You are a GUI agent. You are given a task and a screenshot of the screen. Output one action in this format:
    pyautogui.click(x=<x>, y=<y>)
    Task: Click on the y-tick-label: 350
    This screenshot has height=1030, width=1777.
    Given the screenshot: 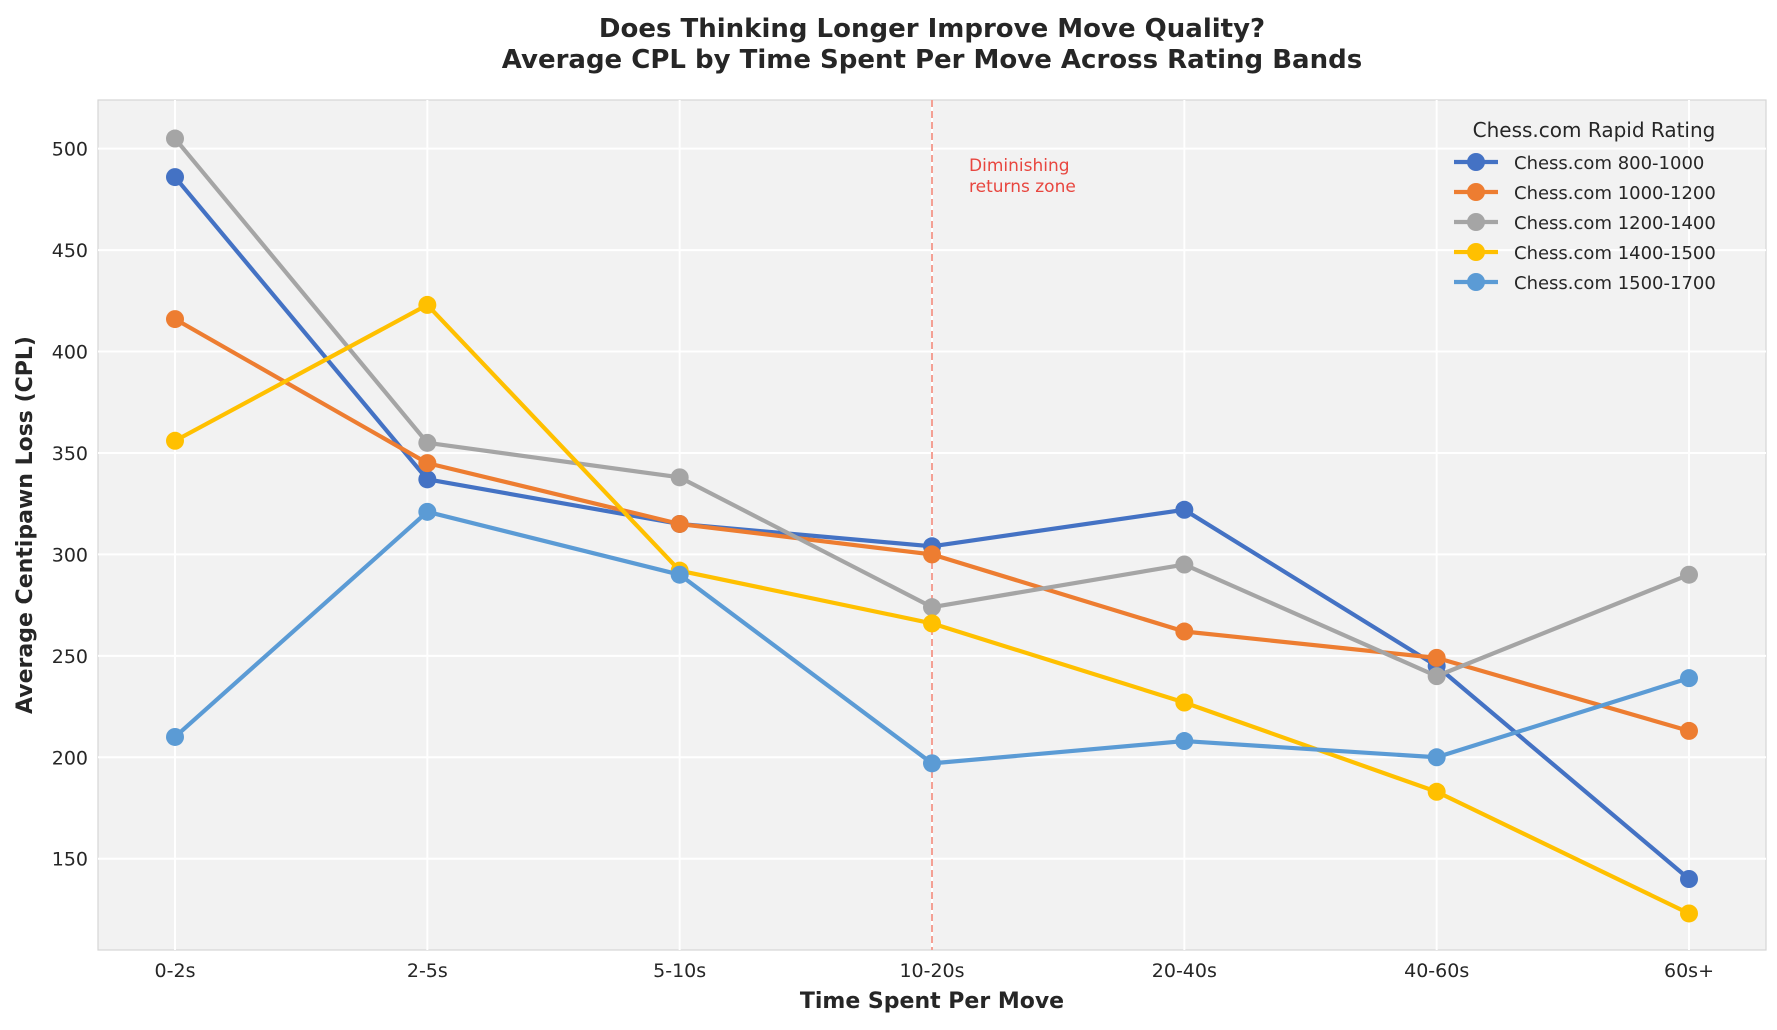 What is the action you would take?
    pyautogui.click(x=70, y=454)
    